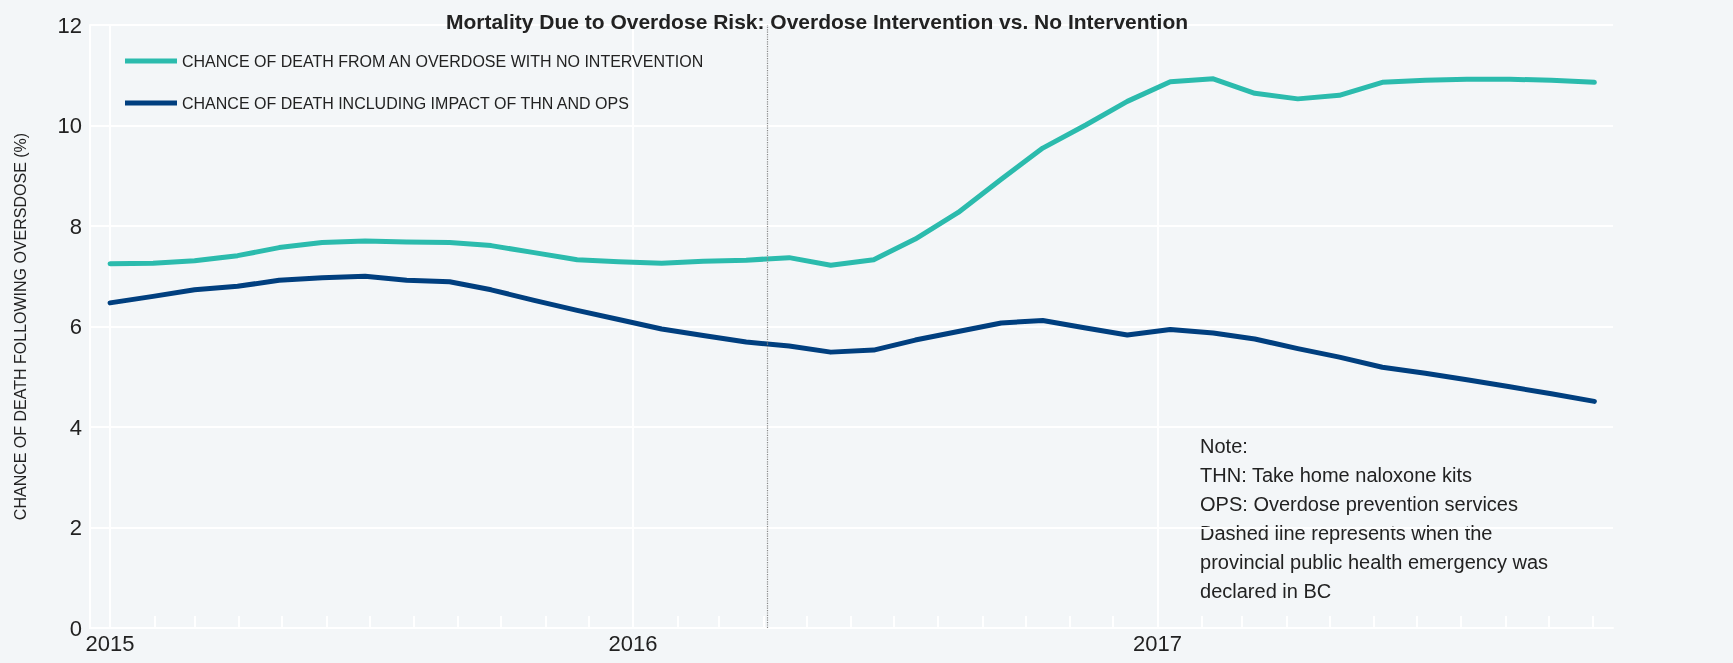 The width and height of the screenshot is (1733, 663). What do you see at coordinates (75, 326) in the screenshot?
I see `y-tick-label: 6` at bounding box center [75, 326].